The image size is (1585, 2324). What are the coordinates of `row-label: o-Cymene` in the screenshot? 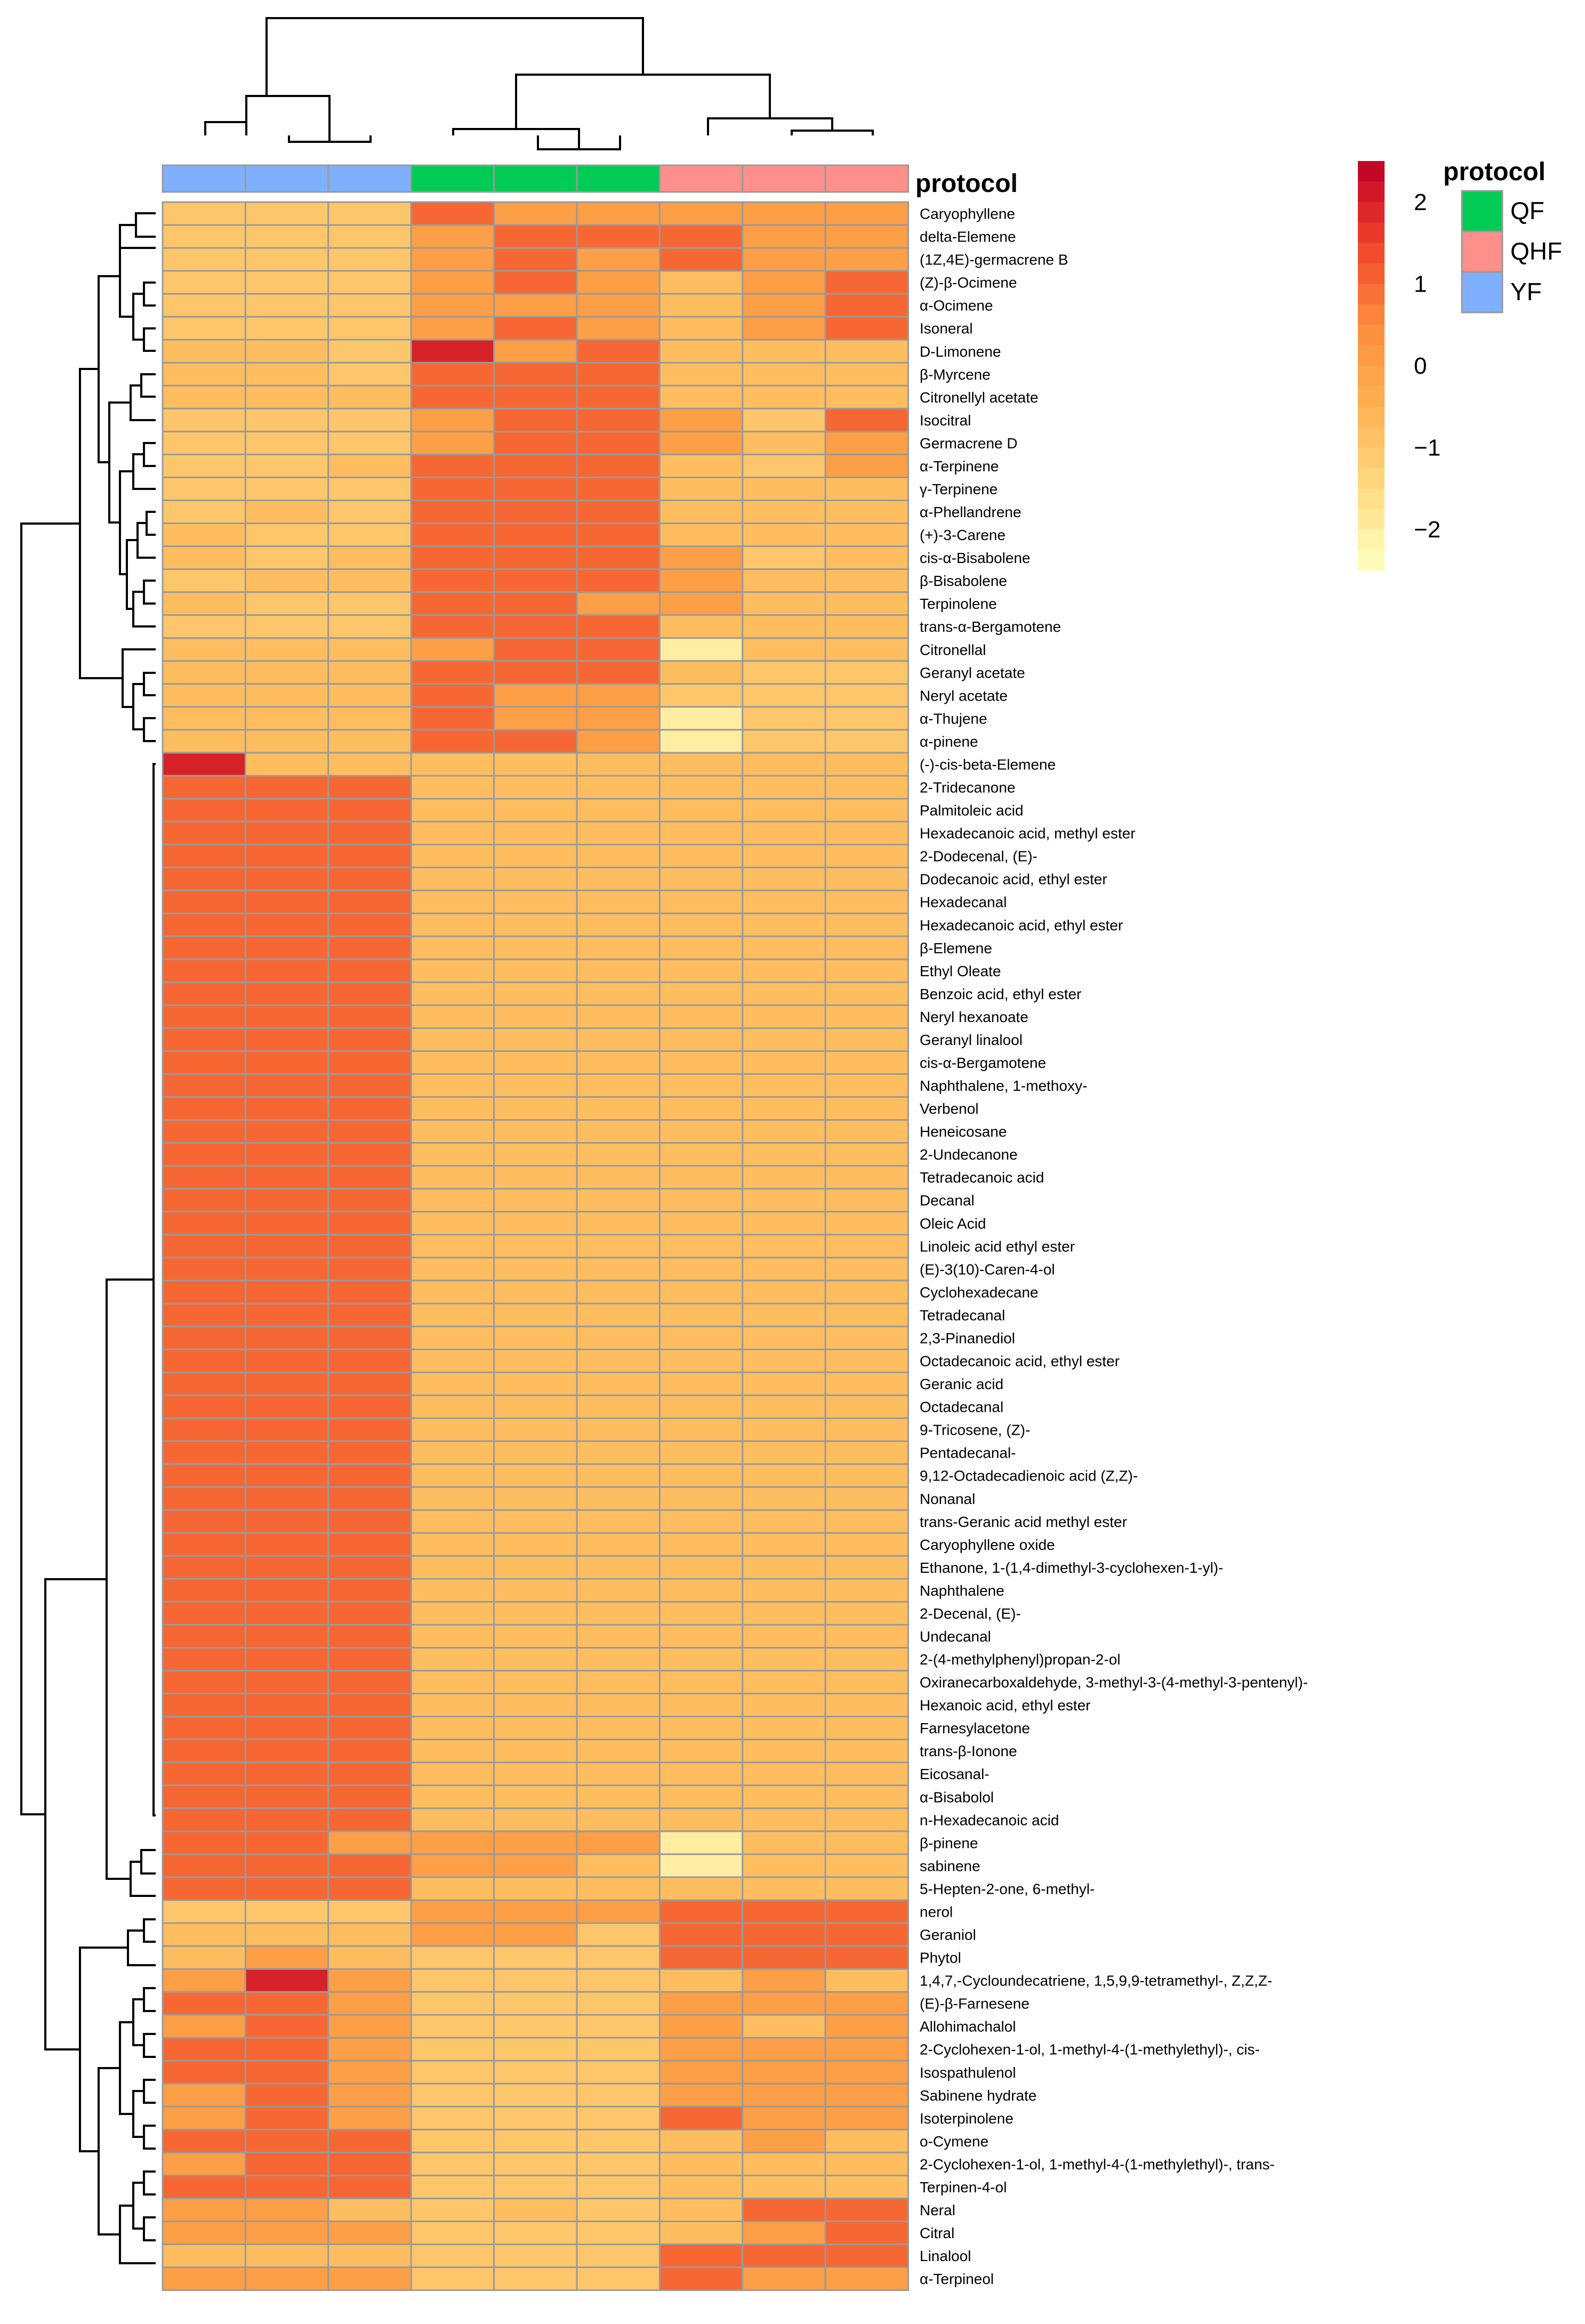 It's located at (954, 2141).